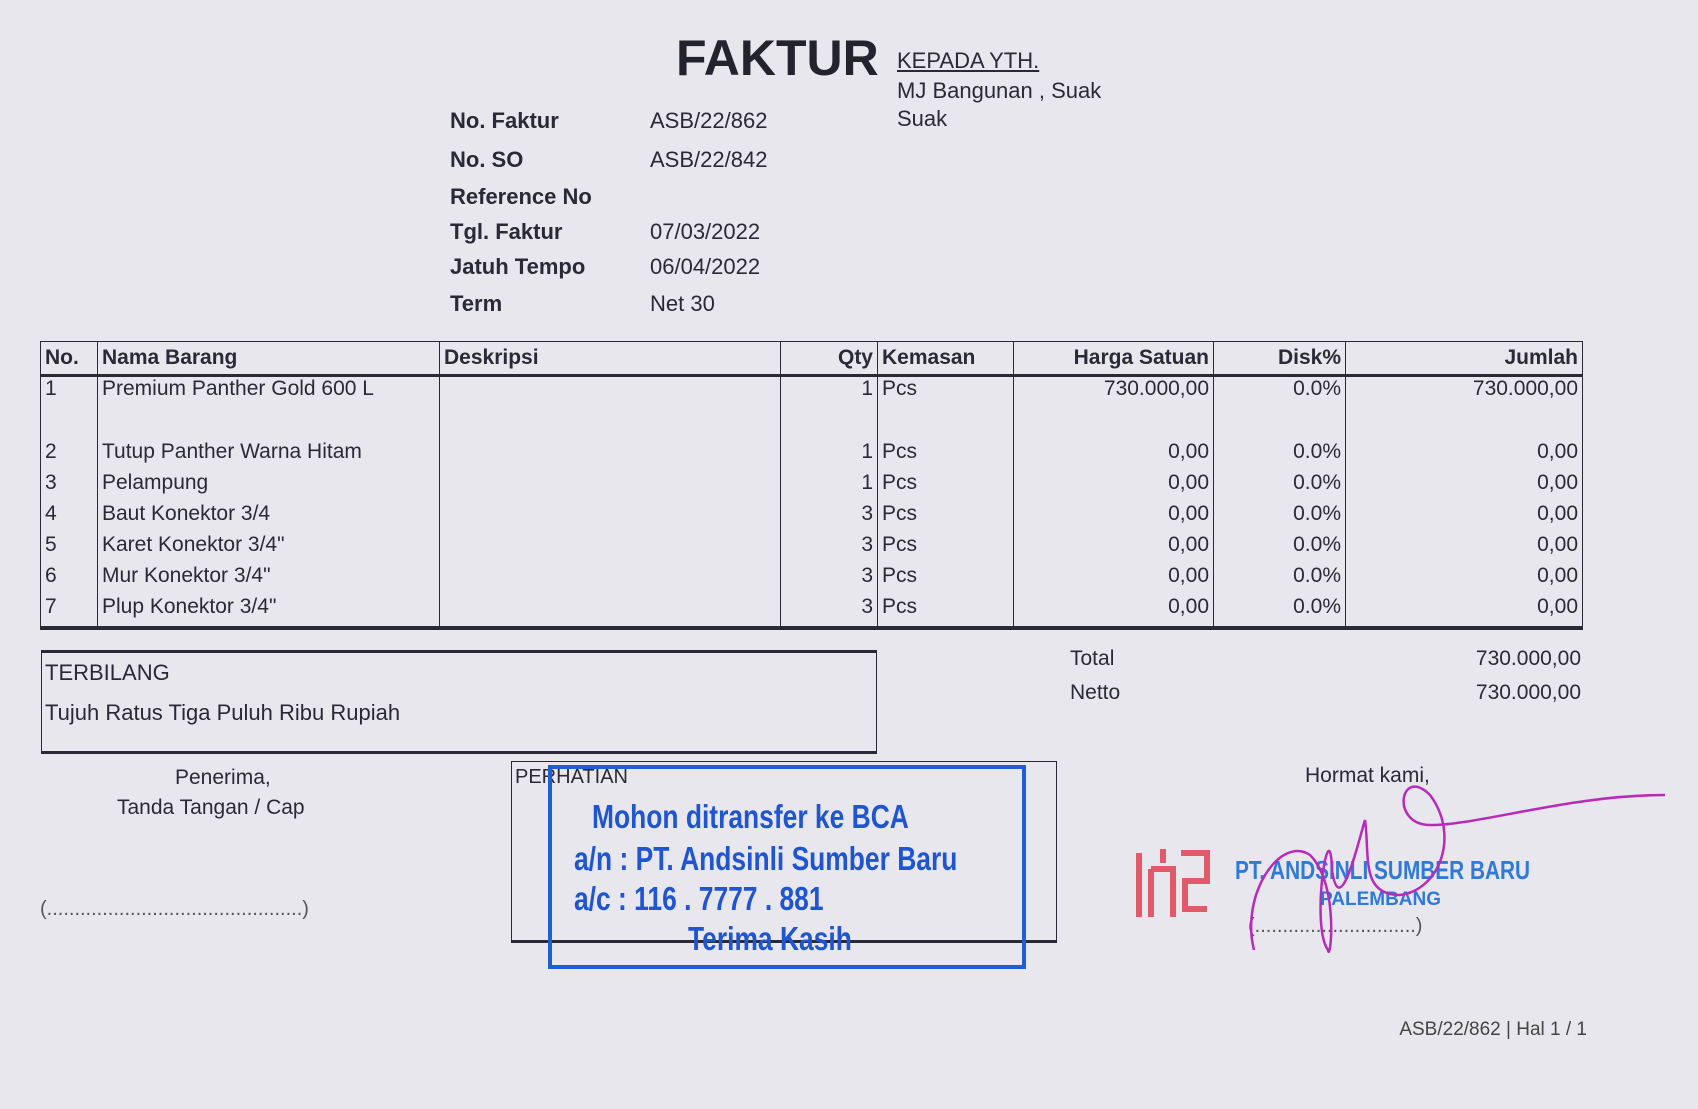 The image size is (1698, 1109). What do you see at coordinates (69, 359) in the screenshot?
I see `column-header: No.` at bounding box center [69, 359].